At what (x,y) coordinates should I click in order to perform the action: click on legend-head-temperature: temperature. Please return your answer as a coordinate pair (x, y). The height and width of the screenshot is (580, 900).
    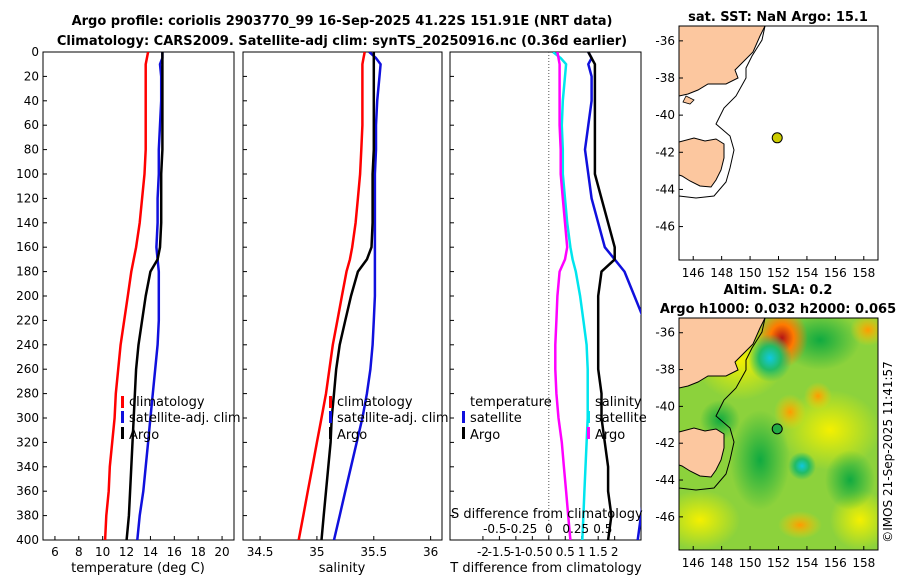
    Looking at the image, I should click on (511, 402).